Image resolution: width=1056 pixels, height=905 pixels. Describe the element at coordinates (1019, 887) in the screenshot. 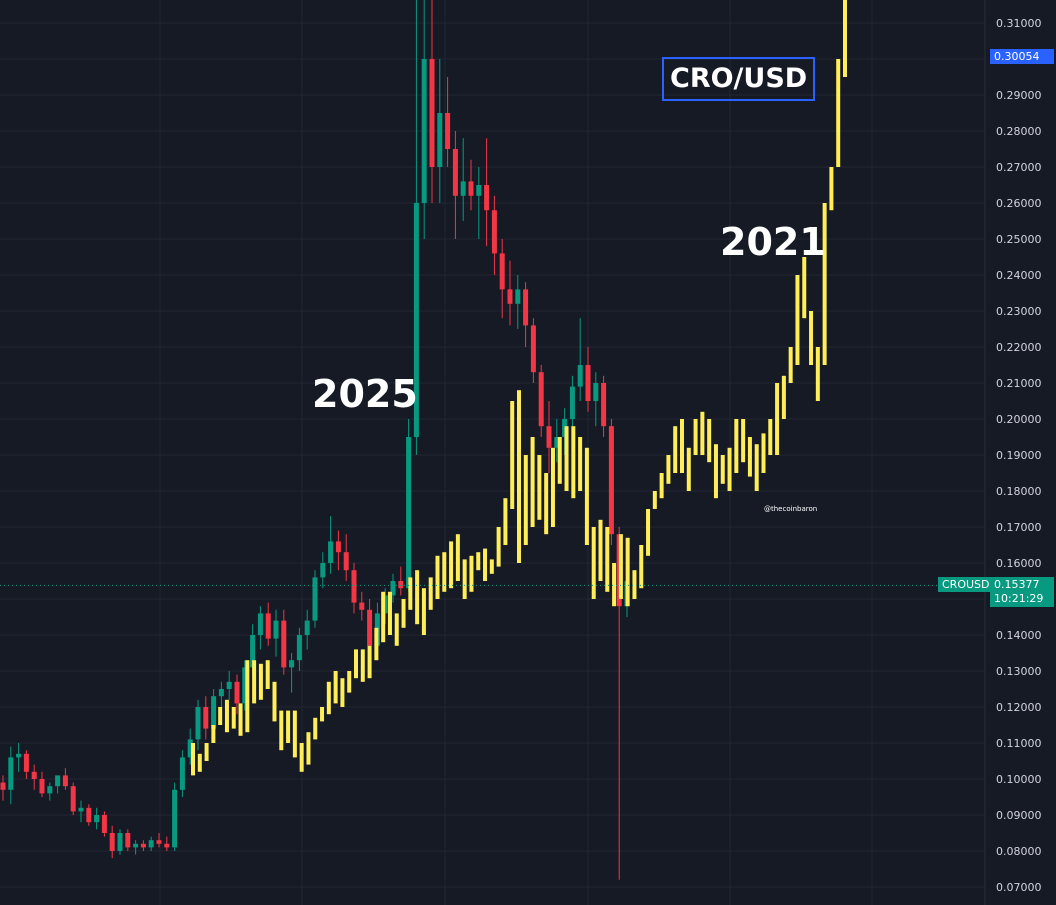

I see `y-tick-label: 0.07000` at that location.